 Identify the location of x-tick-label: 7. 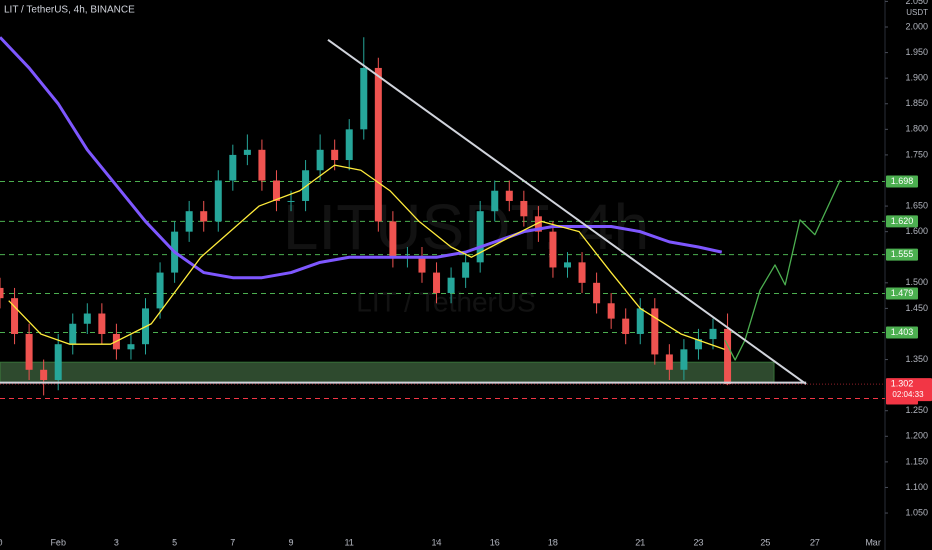
(232, 542).